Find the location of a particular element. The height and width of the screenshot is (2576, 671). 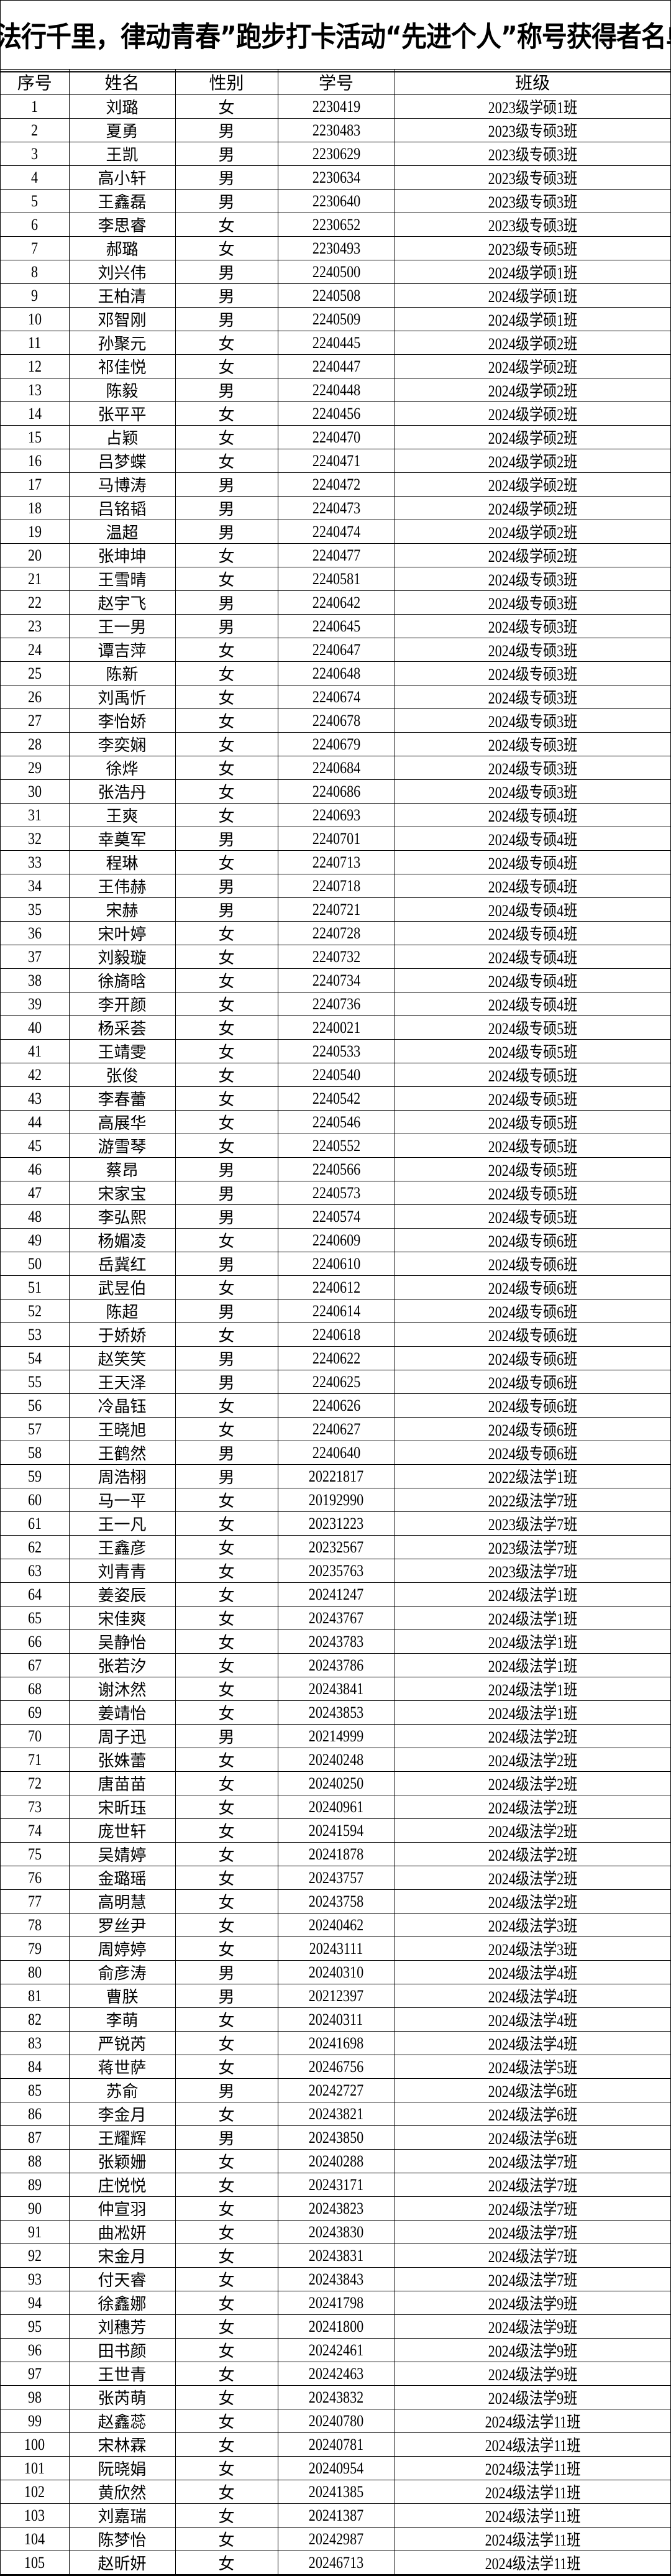

cell-index: 88 is located at coordinates (35, 2161).